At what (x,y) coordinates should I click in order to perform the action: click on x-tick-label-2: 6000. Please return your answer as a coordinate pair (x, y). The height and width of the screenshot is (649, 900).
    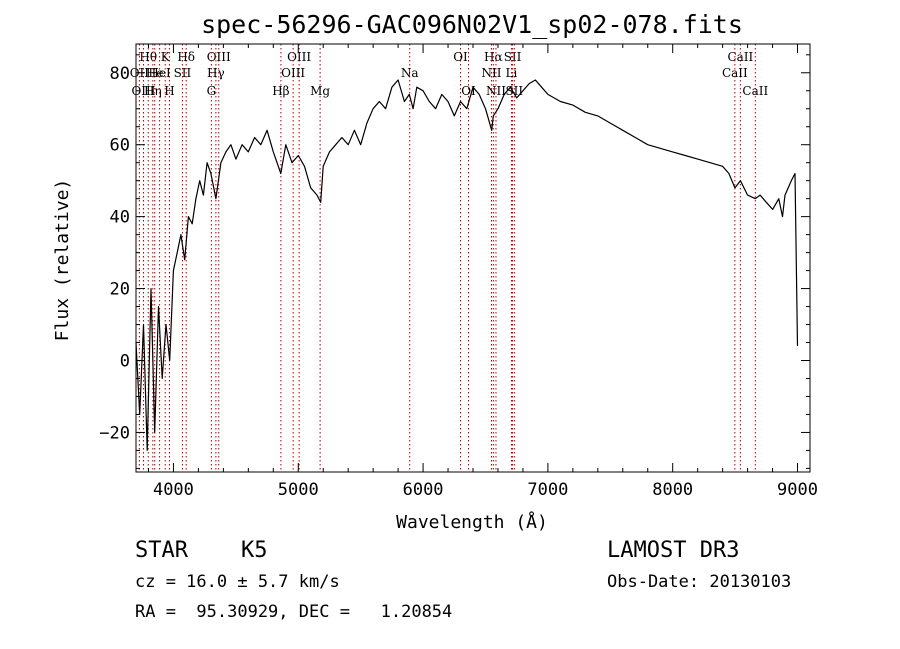
    Looking at the image, I should click on (423, 490).